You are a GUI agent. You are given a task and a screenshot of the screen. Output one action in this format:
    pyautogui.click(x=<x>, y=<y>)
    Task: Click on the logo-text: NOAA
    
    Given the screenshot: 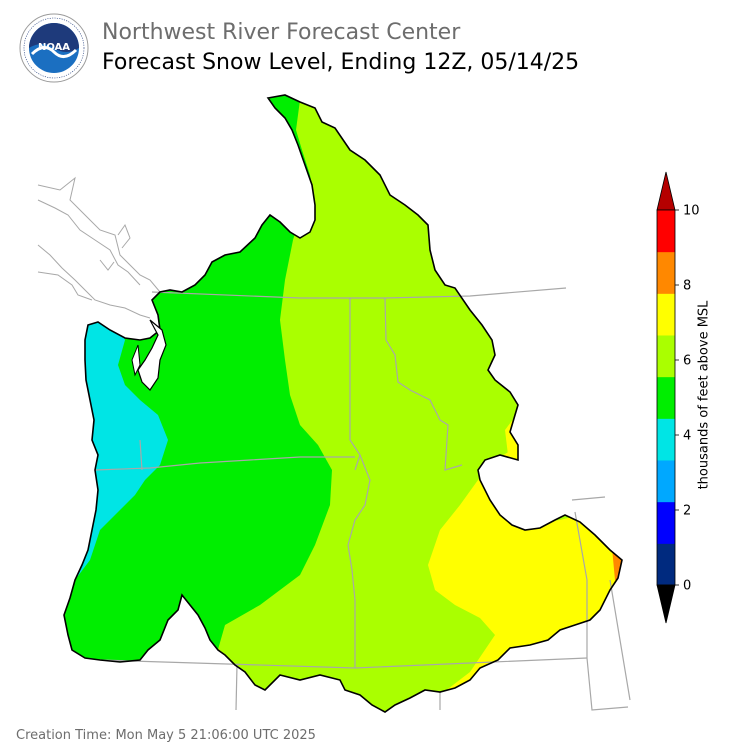 What is the action you would take?
    pyautogui.click(x=54, y=47)
    